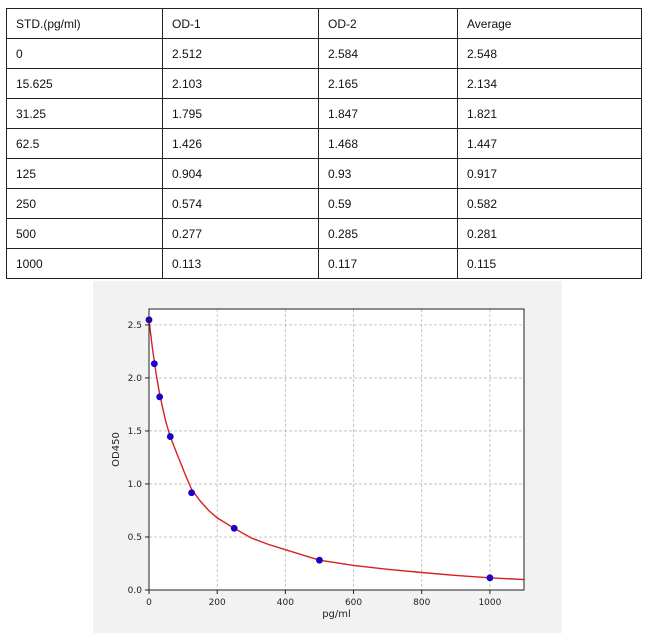 The image size is (661, 633). Describe the element at coordinates (135, 326) in the screenshot. I see `y-tick-label: 2.5` at that location.